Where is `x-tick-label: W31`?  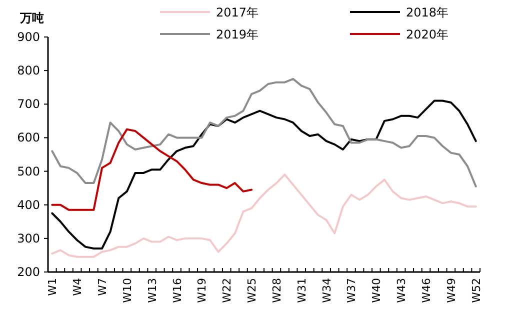
x-tick-label: W31 is located at coordinates (301, 290).